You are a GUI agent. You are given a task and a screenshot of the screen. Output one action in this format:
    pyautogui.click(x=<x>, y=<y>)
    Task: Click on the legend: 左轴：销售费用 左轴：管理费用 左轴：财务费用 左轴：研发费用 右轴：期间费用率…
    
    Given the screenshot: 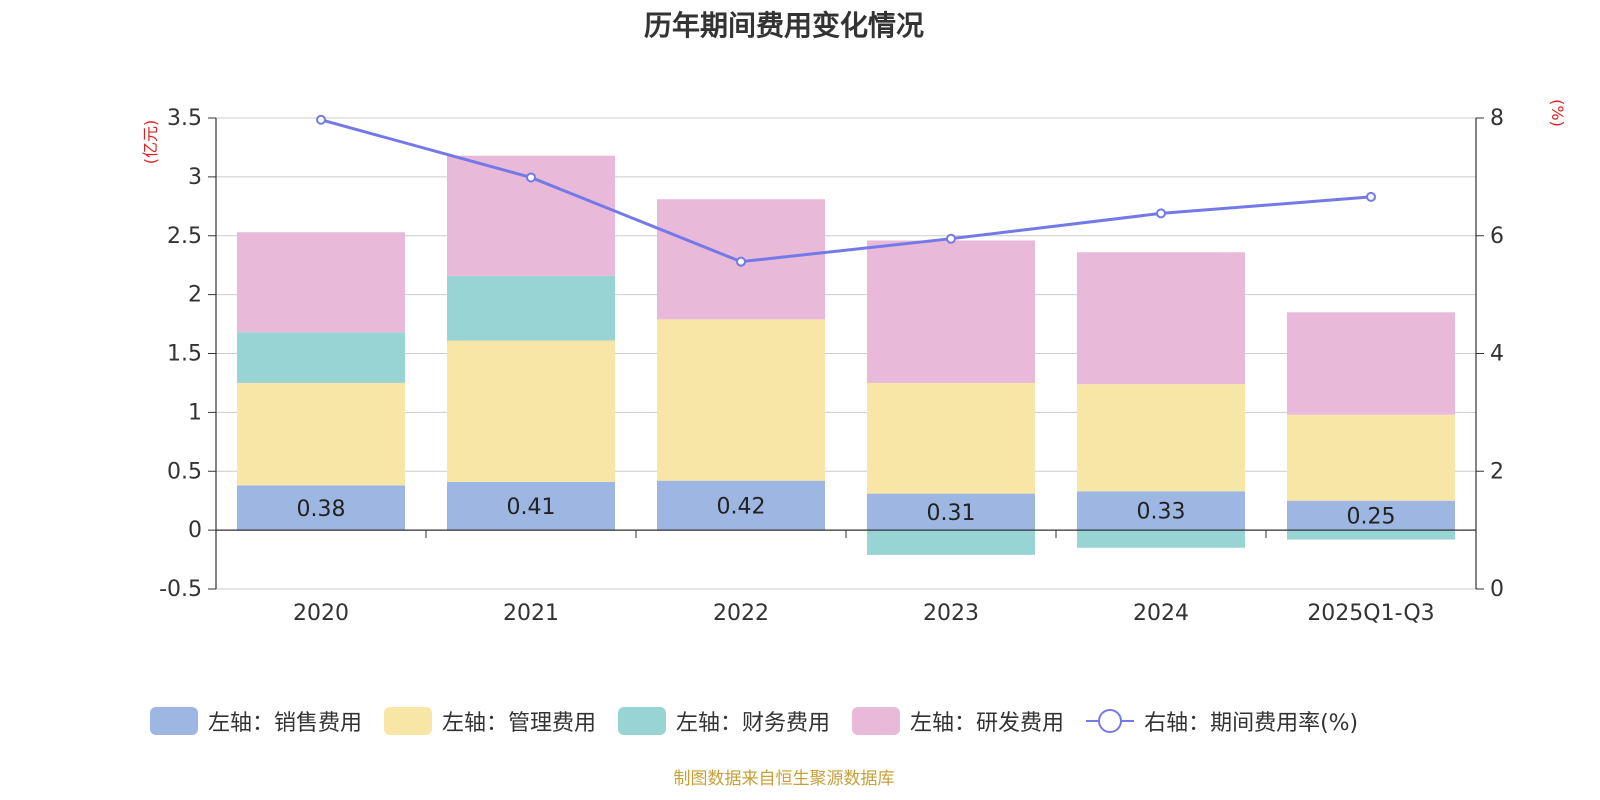 What is the action you would take?
    pyautogui.click(x=765, y=721)
    